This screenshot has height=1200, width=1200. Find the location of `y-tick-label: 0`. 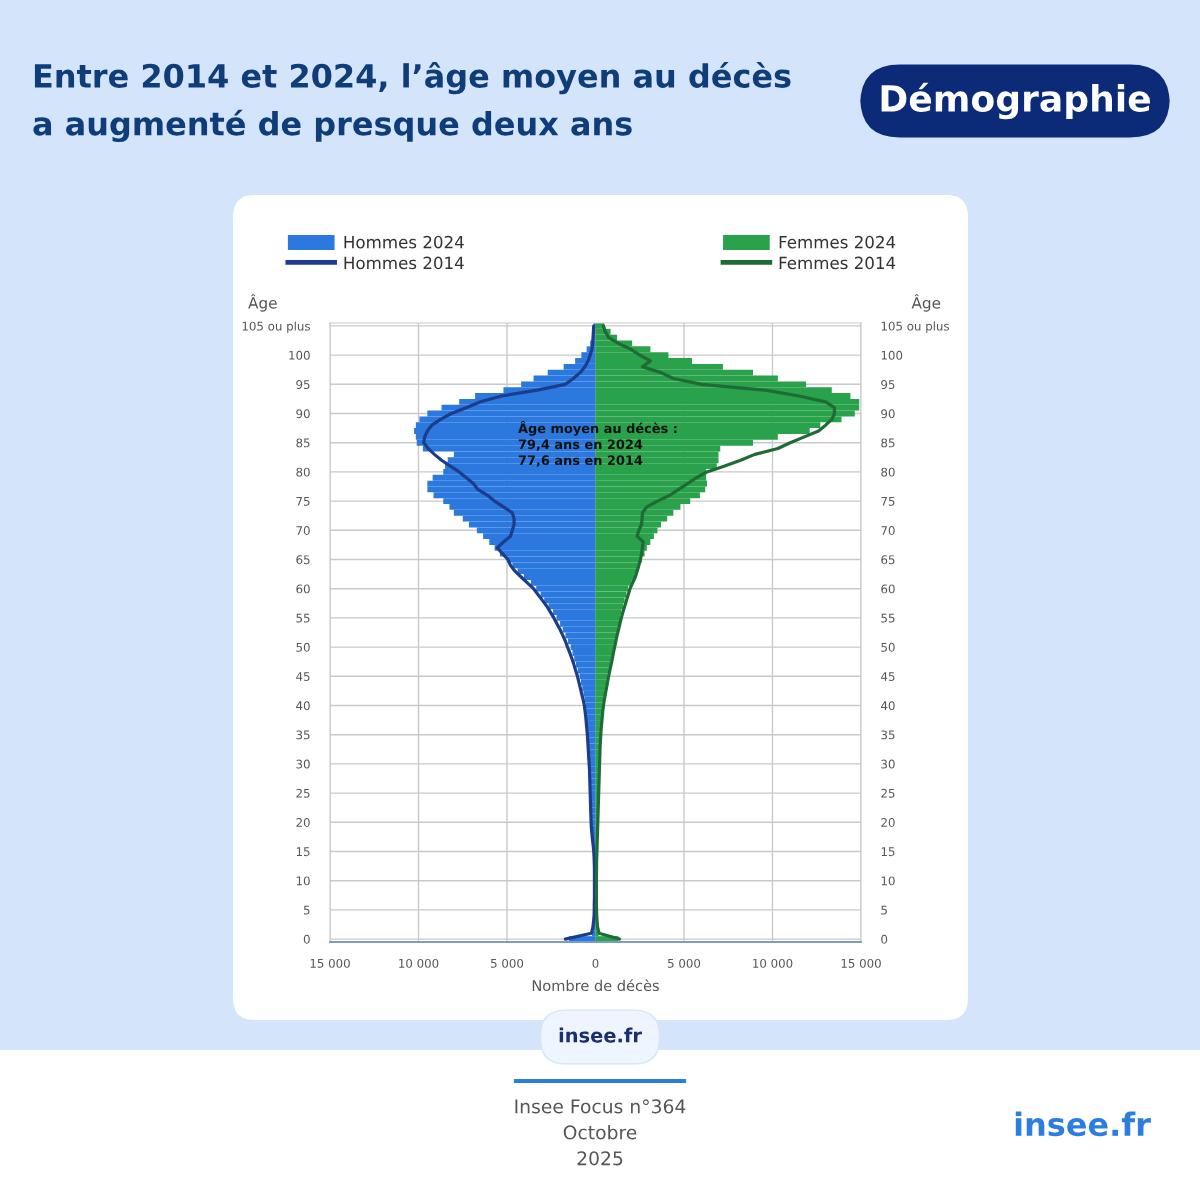

y-tick-label: 0 is located at coordinates (306, 939).